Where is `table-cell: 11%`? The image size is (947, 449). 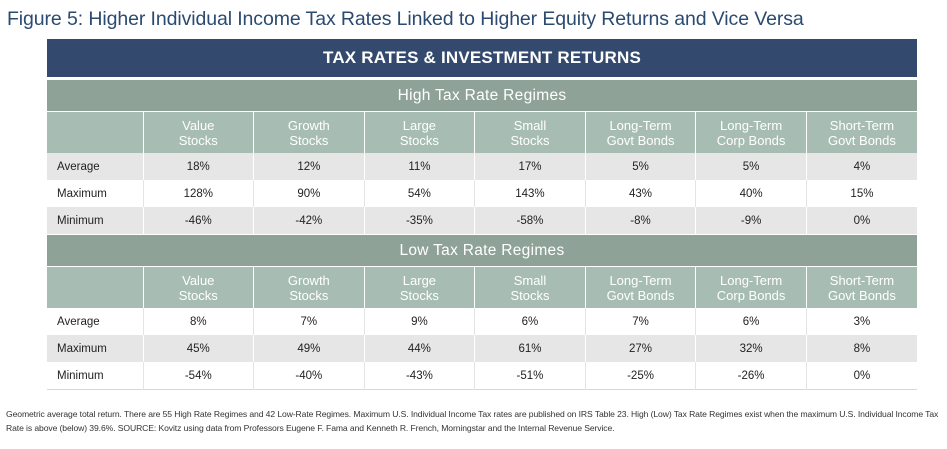
table-cell: 11% is located at coordinates (419, 166).